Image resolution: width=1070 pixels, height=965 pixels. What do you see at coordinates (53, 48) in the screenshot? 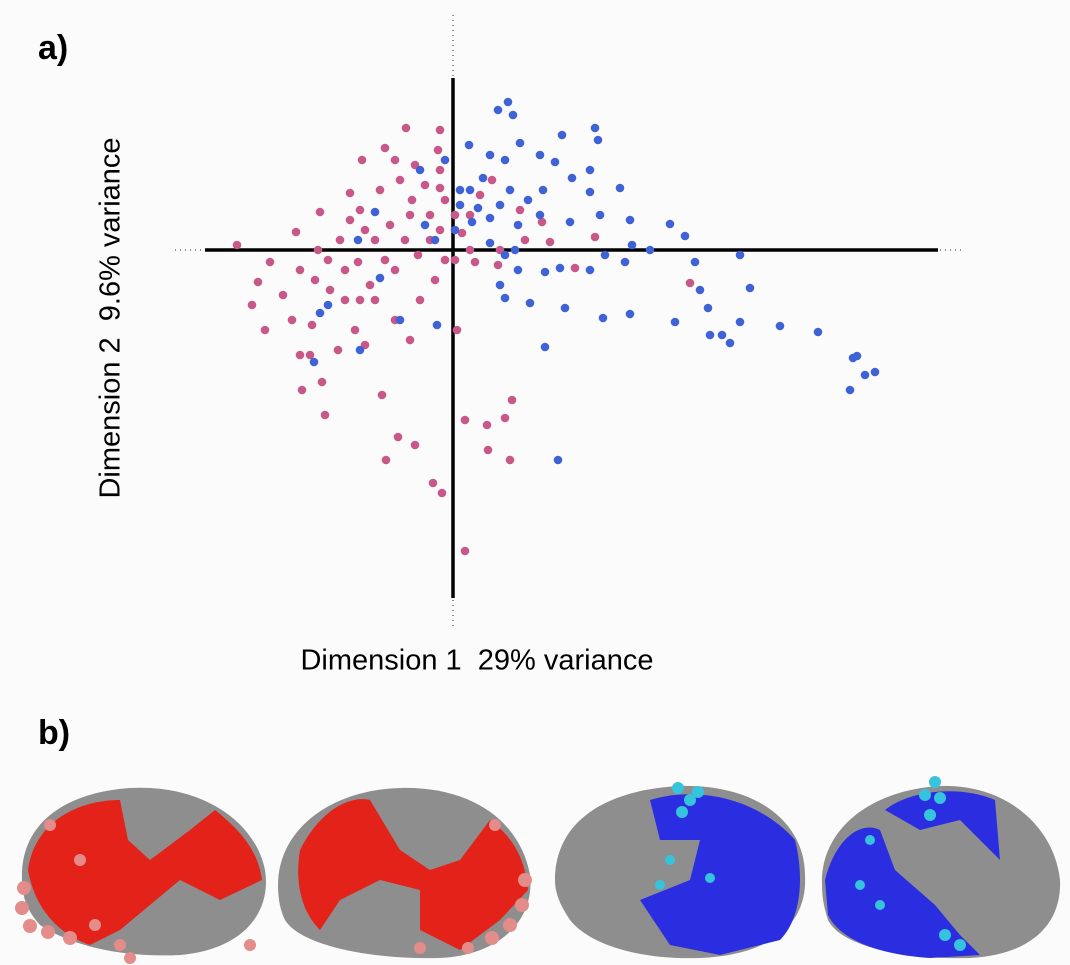
I see `panel-label: a)` at bounding box center [53, 48].